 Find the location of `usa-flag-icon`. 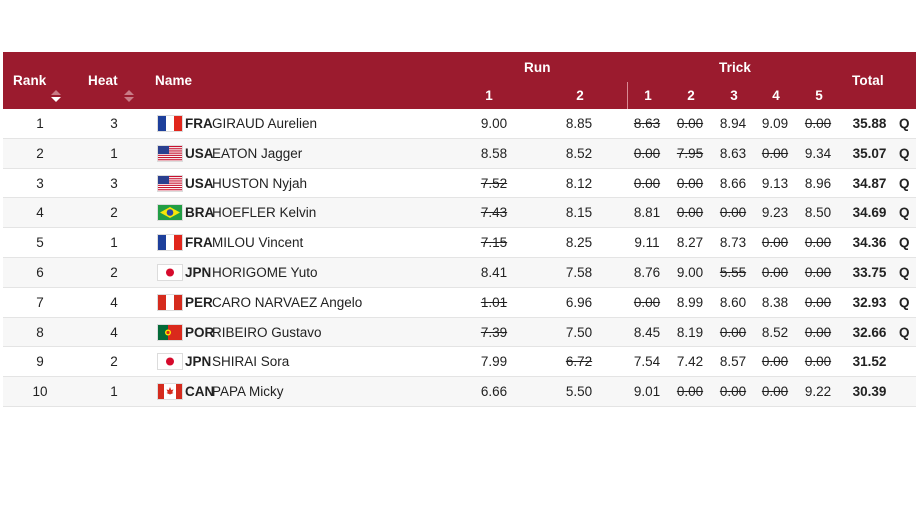

usa-flag-icon is located at coordinates (170, 153).